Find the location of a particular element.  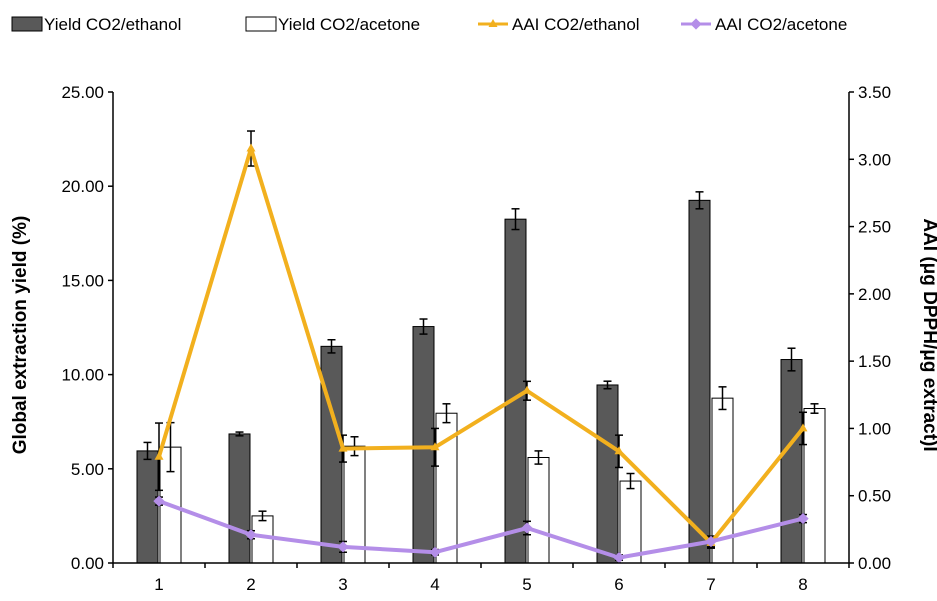

y2-tick-label: 2.00 is located at coordinates (874, 294).